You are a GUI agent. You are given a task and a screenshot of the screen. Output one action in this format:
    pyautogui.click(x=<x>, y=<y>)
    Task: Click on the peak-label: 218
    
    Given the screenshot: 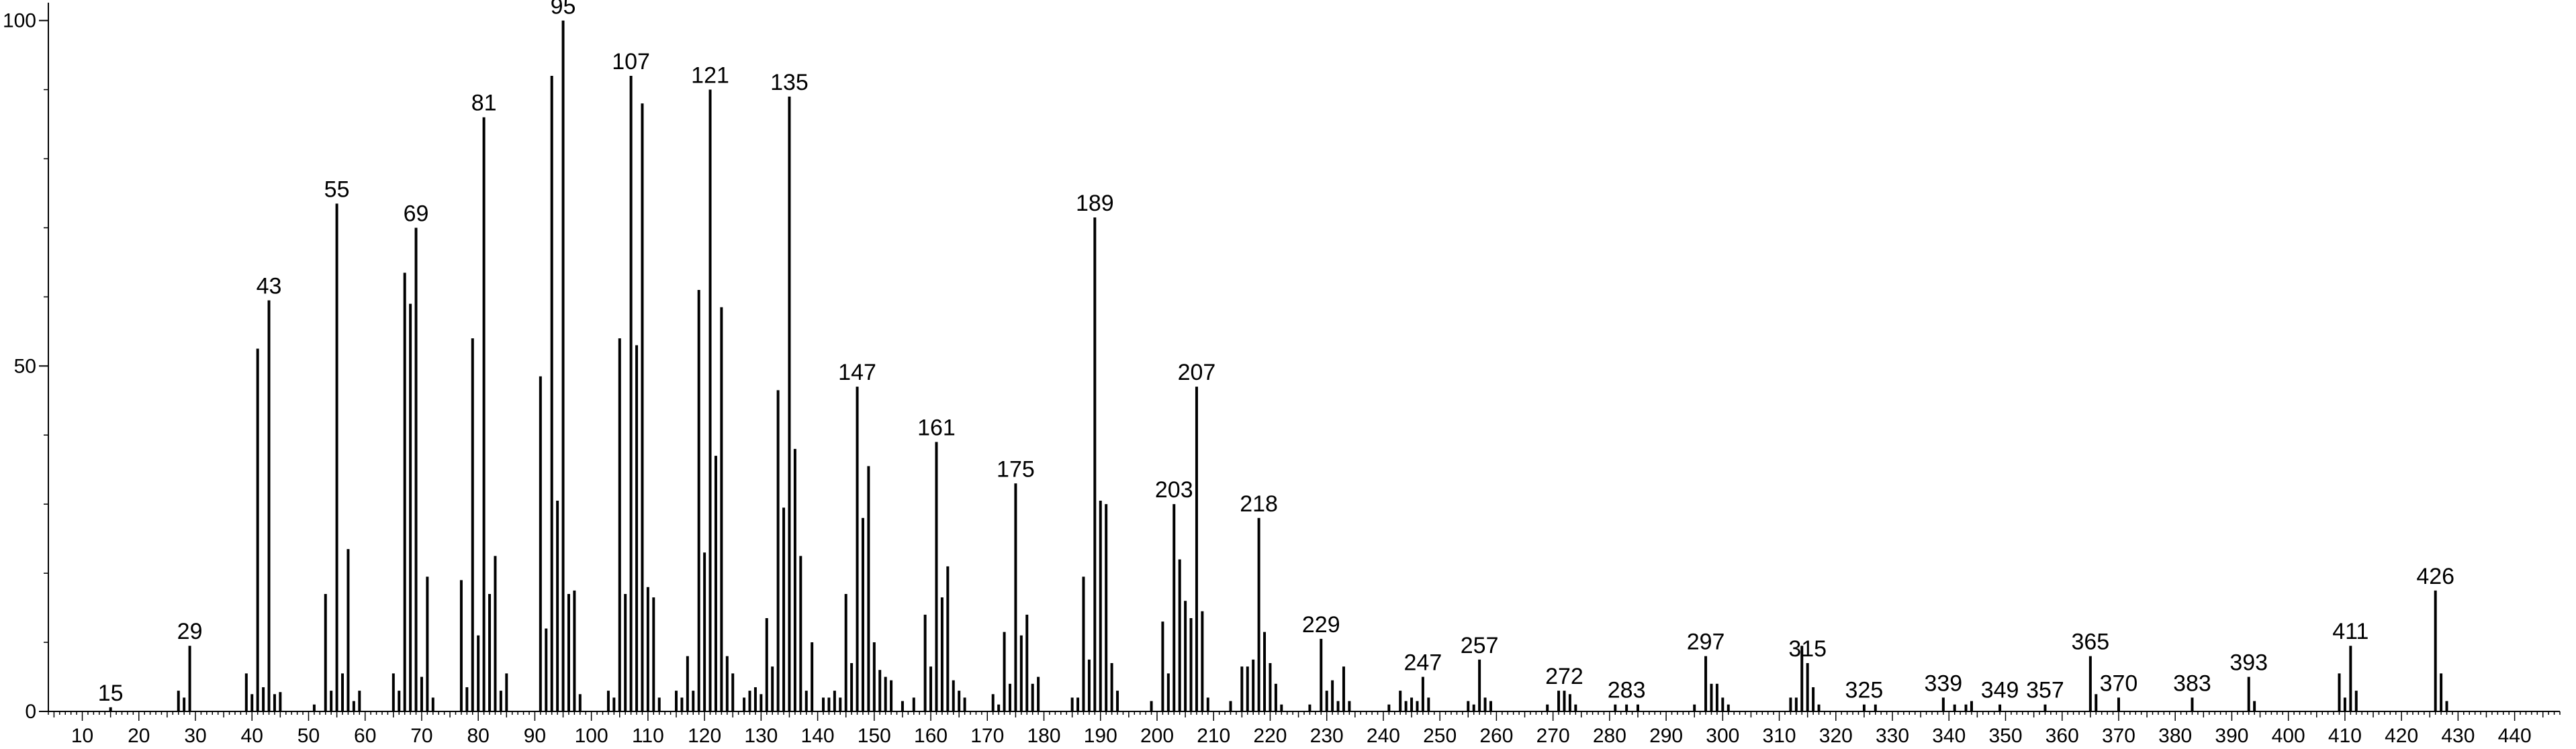 What is the action you would take?
    pyautogui.click(x=1259, y=504)
    